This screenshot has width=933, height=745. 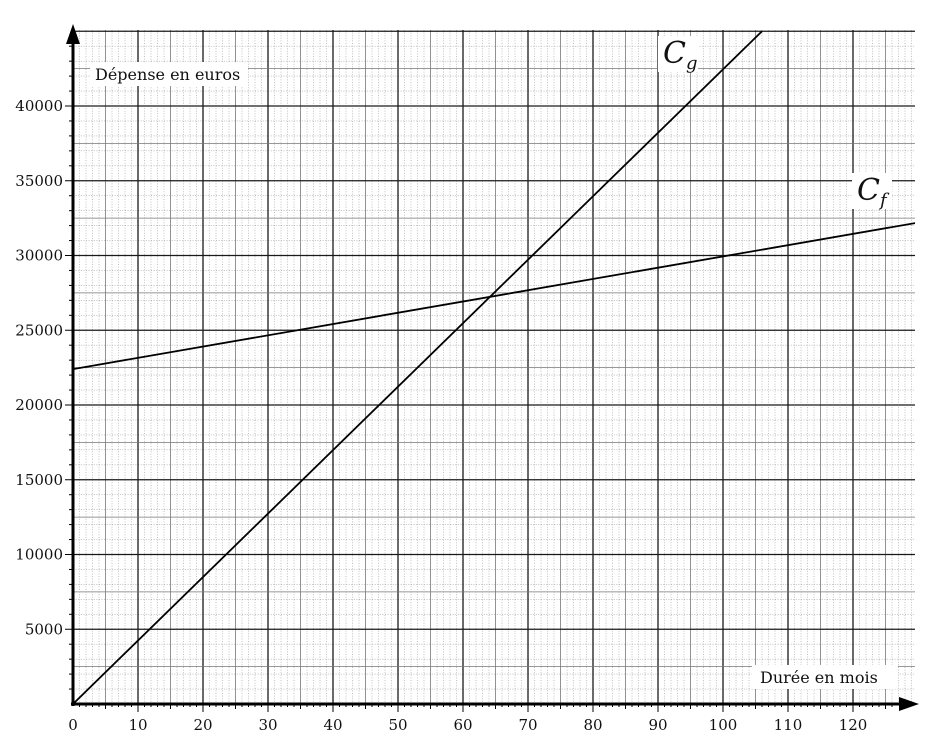 What do you see at coordinates (39, 256) in the screenshot?
I see `y-tick-label: 30000` at bounding box center [39, 256].